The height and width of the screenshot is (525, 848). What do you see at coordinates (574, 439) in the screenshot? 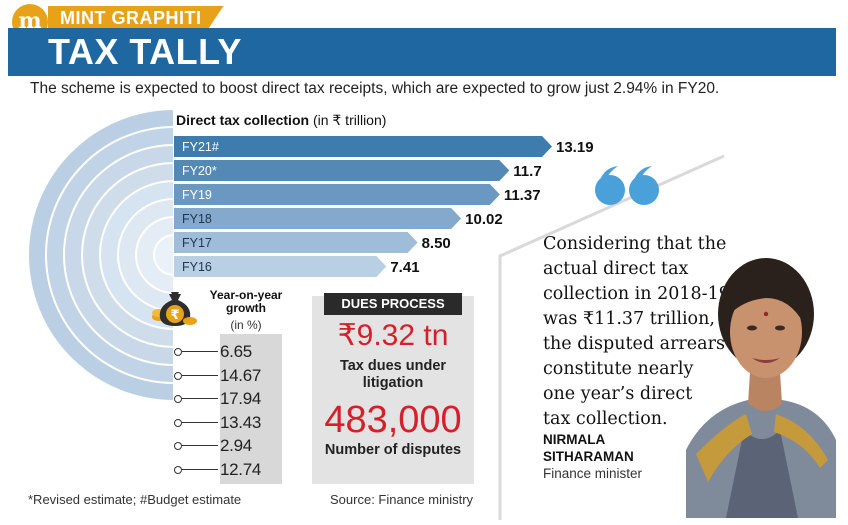
I see `person-name-first: NIRMALA` at bounding box center [574, 439].